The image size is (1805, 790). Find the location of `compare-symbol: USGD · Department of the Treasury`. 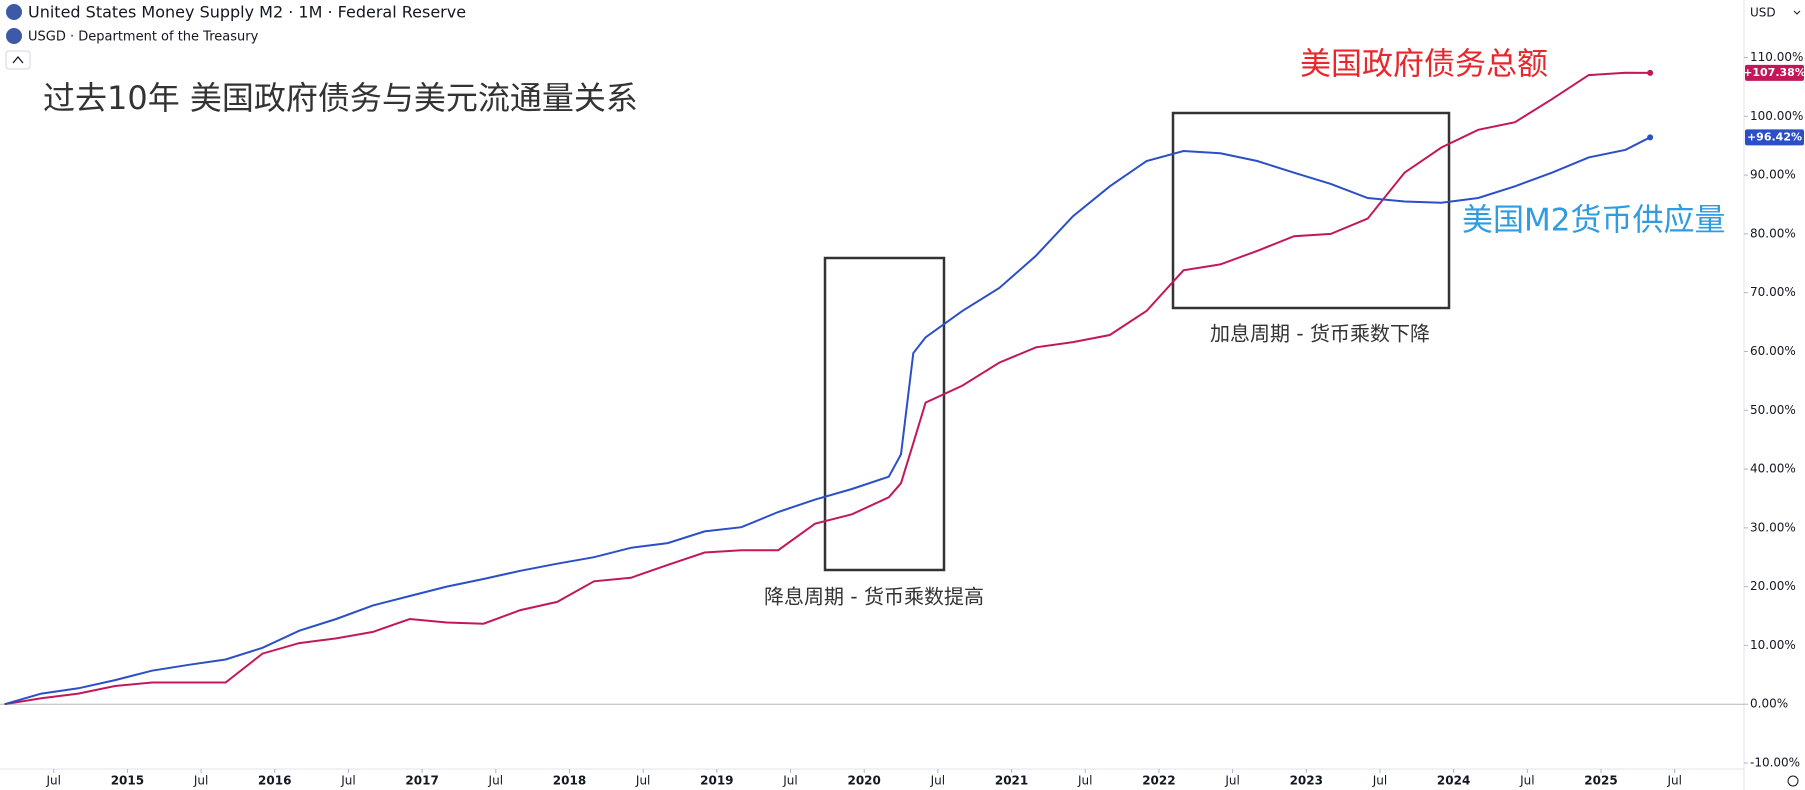

compare-symbol: USGD · Department of the Treasury is located at coordinates (143, 37).